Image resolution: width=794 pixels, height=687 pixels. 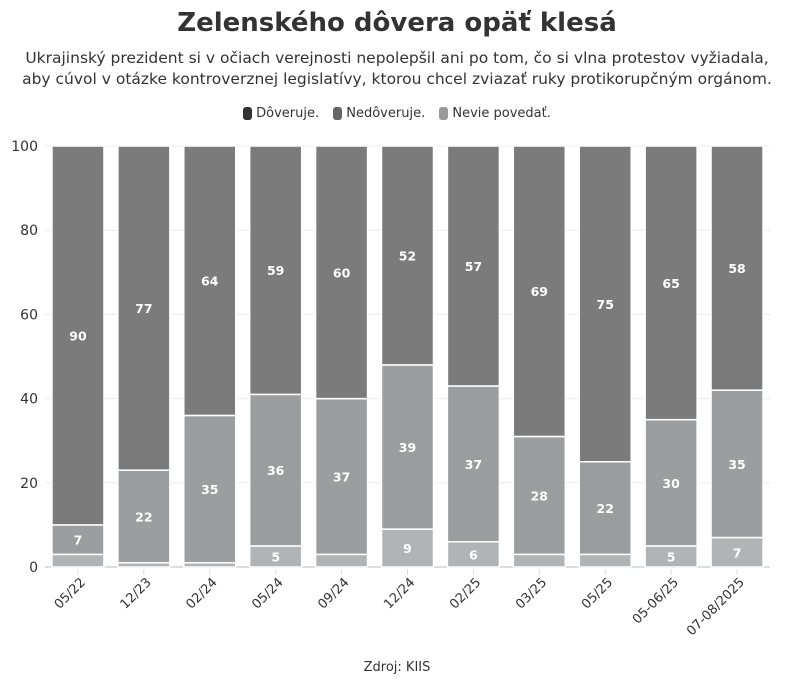 What do you see at coordinates (29, 231) in the screenshot?
I see `y-tick-label: 80` at bounding box center [29, 231].